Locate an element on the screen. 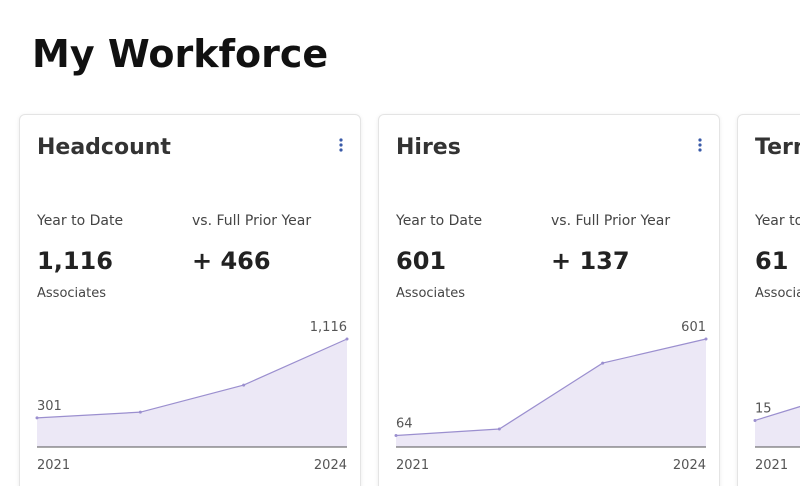  data-label: 1,116 is located at coordinates (328, 327).